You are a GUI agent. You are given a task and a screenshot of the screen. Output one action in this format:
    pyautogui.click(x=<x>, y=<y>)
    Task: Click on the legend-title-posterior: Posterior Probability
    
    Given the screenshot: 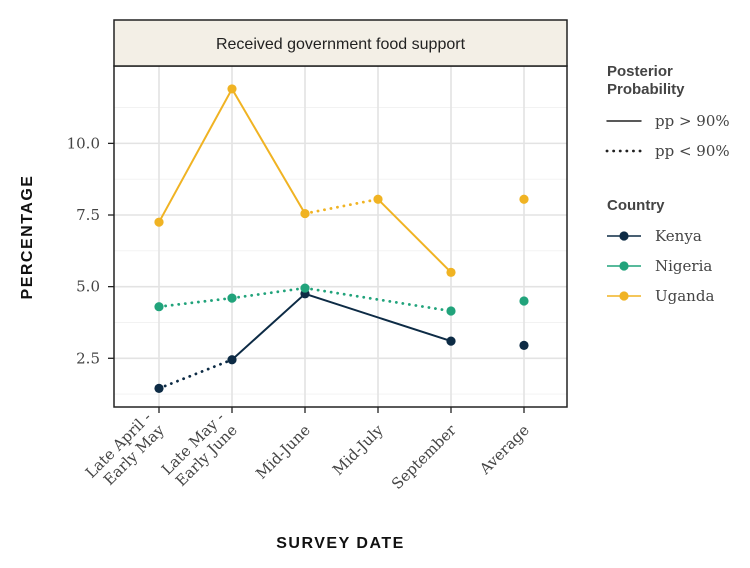 What is the action you would take?
    pyautogui.click(x=646, y=80)
    